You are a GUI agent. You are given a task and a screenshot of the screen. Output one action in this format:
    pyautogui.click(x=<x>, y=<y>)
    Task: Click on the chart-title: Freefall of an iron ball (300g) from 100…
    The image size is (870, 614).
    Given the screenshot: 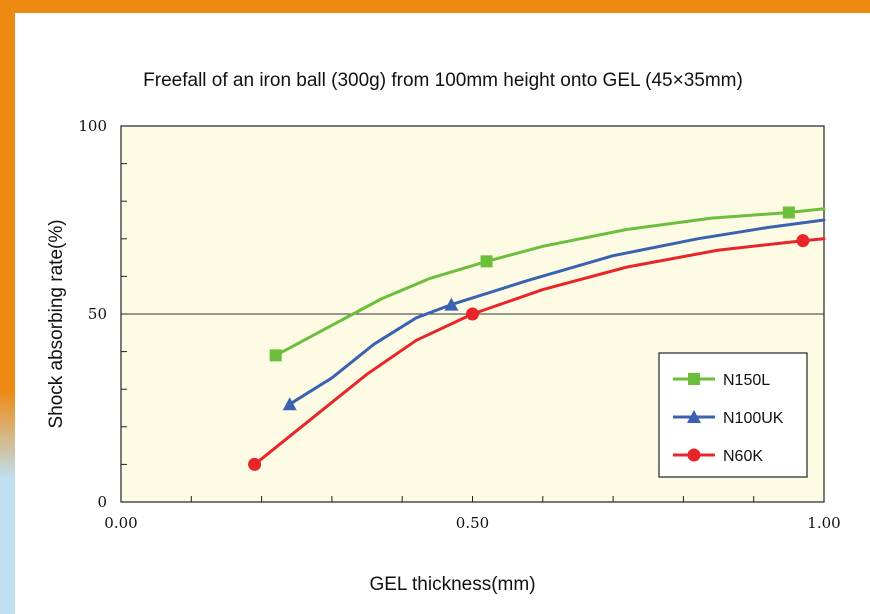 What is the action you would take?
    pyautogui.click(x=443, y=80)
    